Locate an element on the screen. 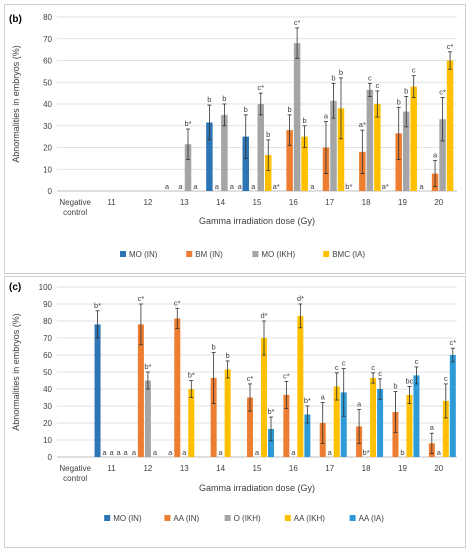 The width and height of the screenshot is (468, 550). y-axis-label: Abnormalities in embryos (%) is located at coordinates (16, 104).